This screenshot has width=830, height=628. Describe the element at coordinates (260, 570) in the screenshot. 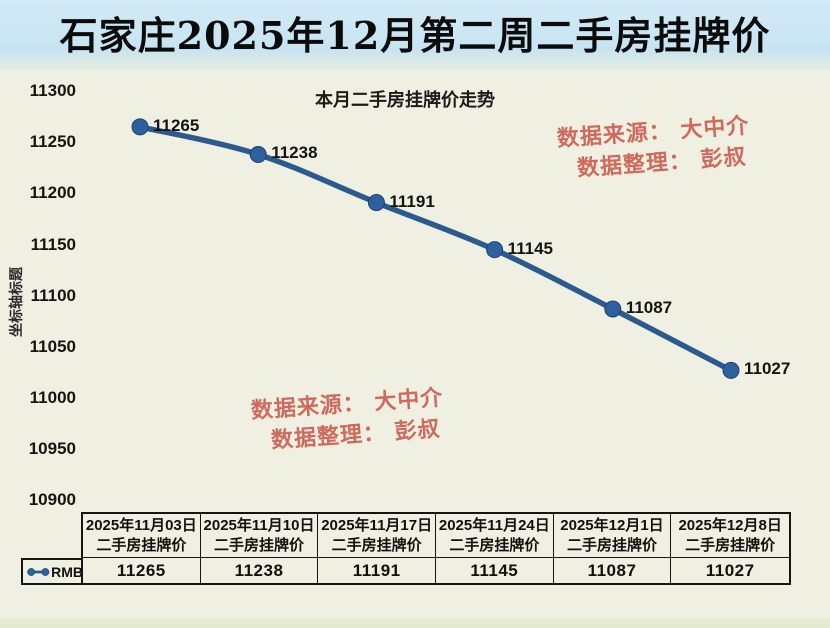

I see `table-value-cell: 11238` at that location.